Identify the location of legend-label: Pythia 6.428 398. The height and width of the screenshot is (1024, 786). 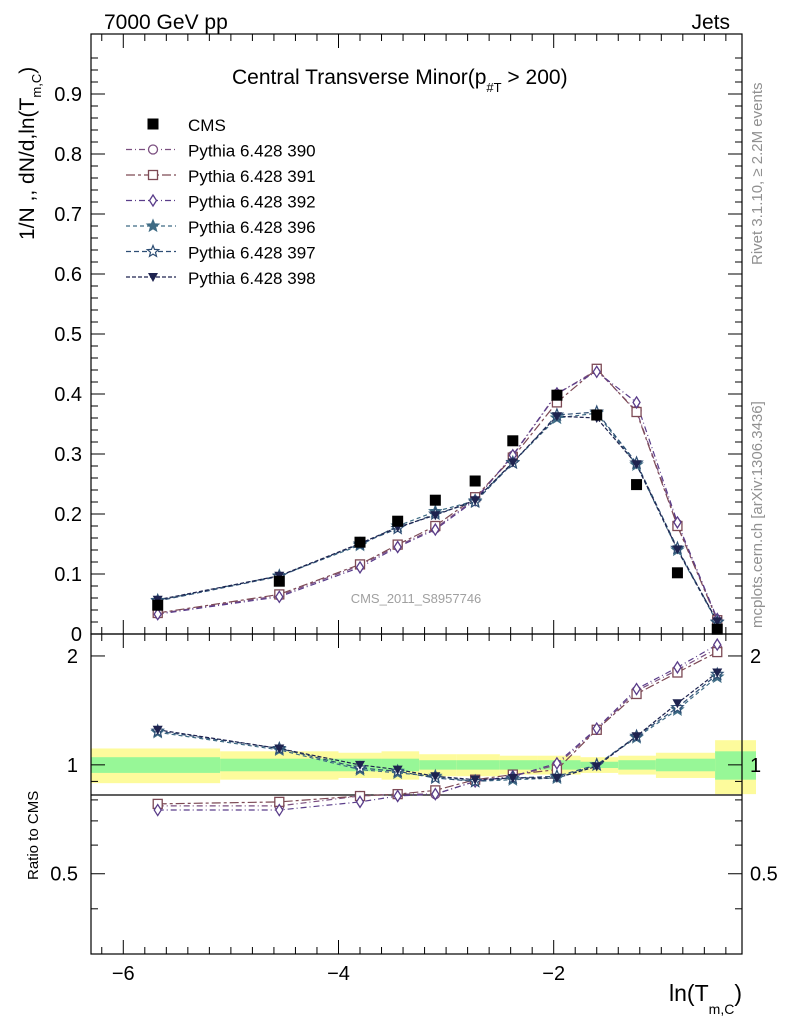
(252, 278).